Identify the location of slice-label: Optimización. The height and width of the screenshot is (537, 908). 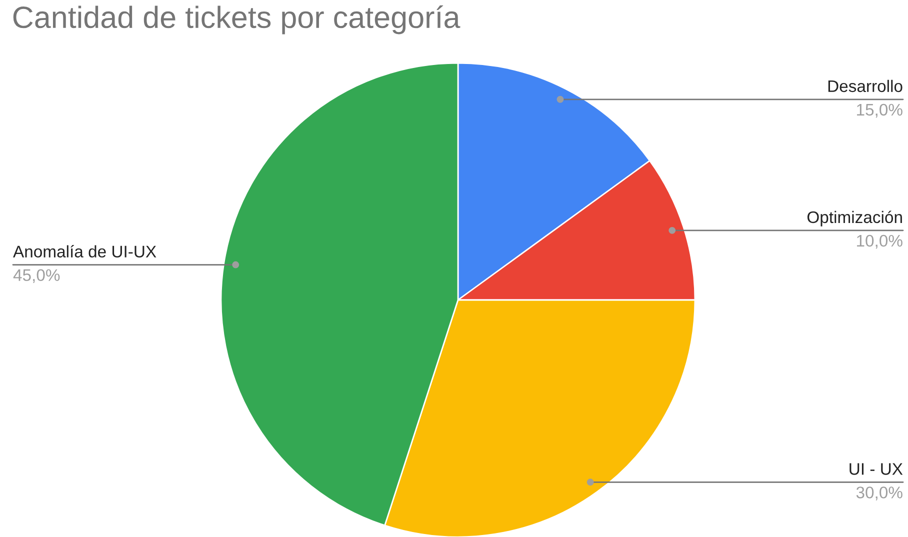
(854, 218).